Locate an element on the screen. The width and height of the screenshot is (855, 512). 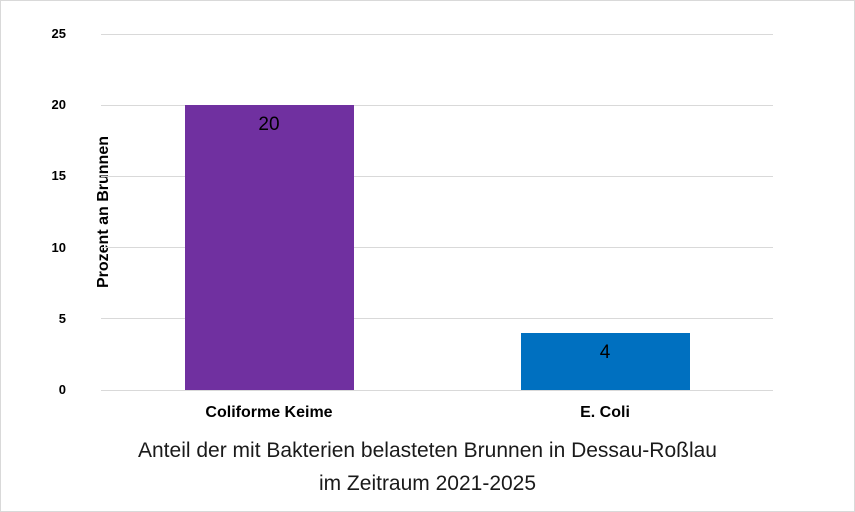
bar-coliforme-keime: 20 is located at coordinates (269, 247).